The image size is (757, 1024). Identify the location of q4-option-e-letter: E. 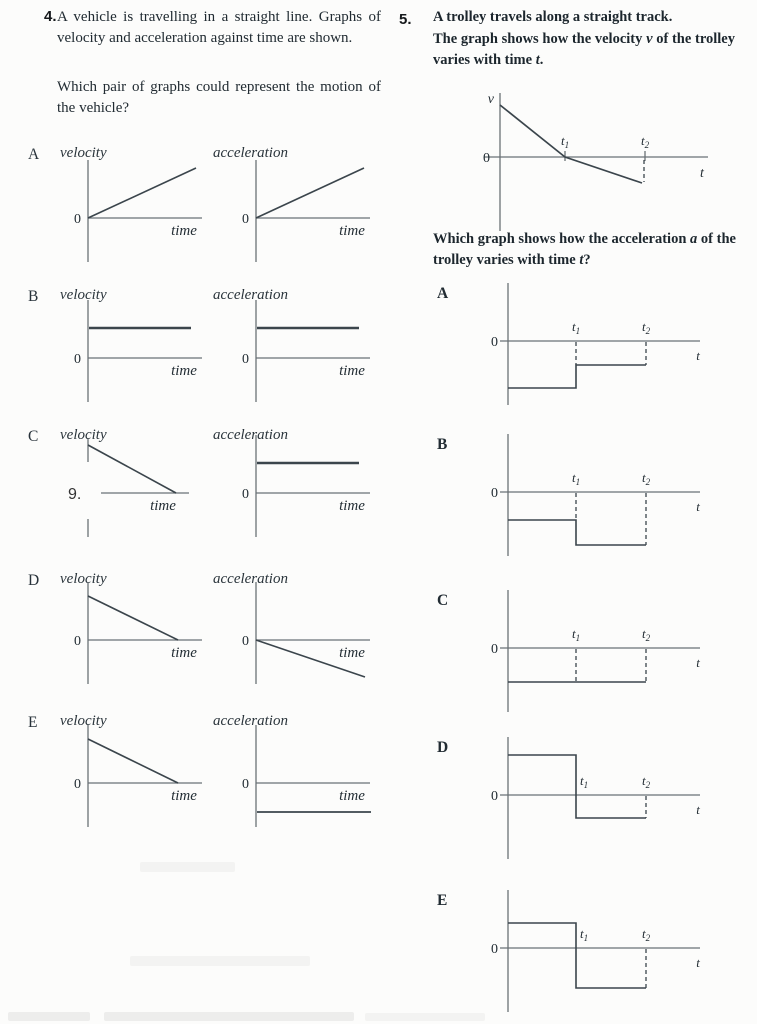
(33, 722).